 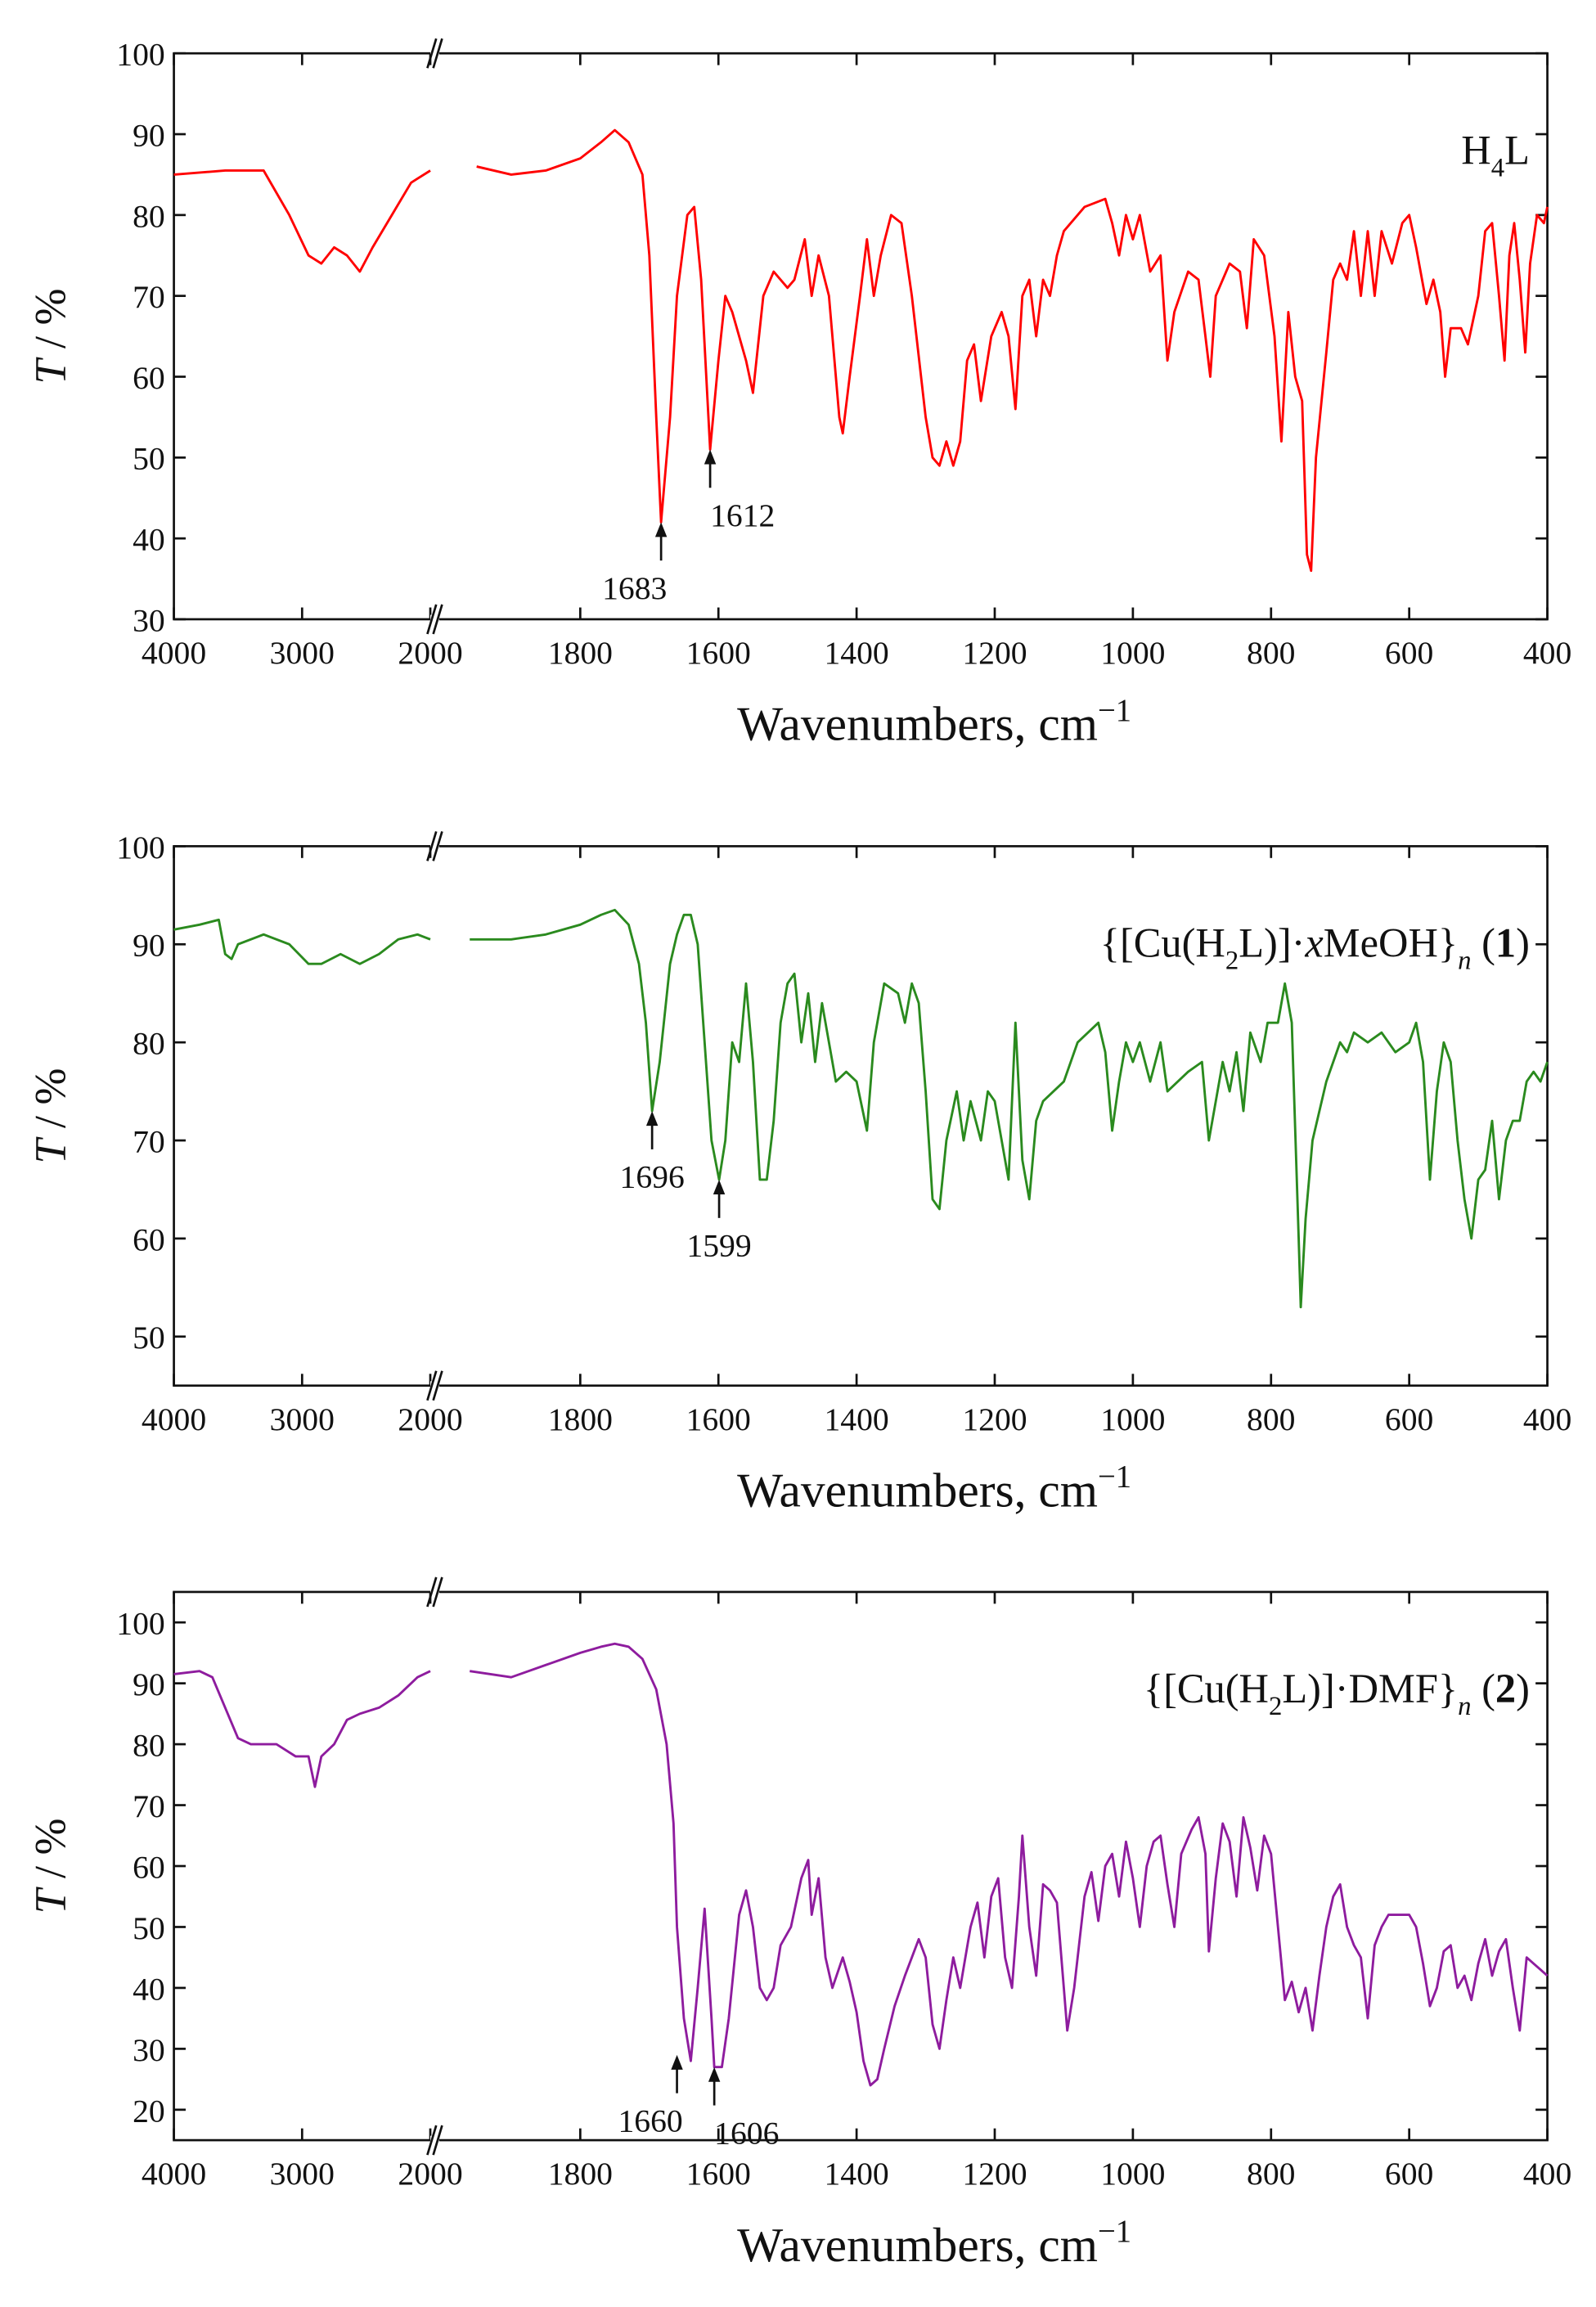 I want to click on text-part: H, so click(x=1475, y=150).